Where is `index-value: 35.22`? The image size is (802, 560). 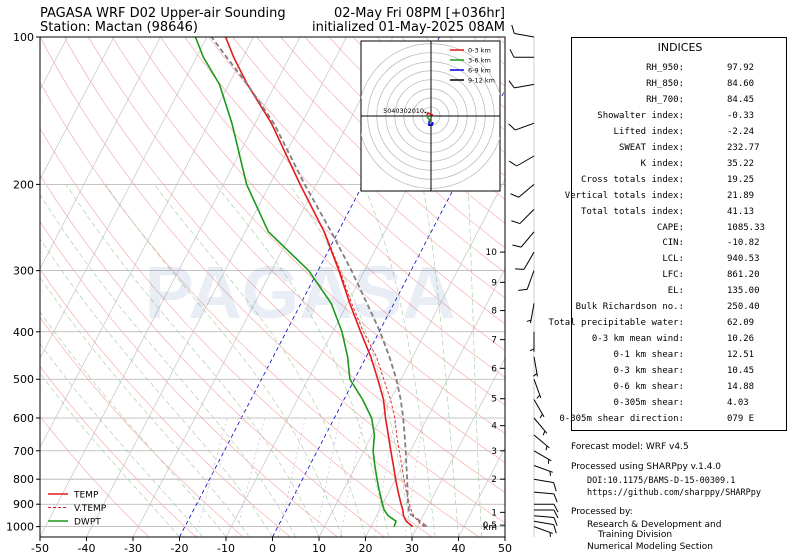
index-value: 35.22 is located at coordinates (741, 163).